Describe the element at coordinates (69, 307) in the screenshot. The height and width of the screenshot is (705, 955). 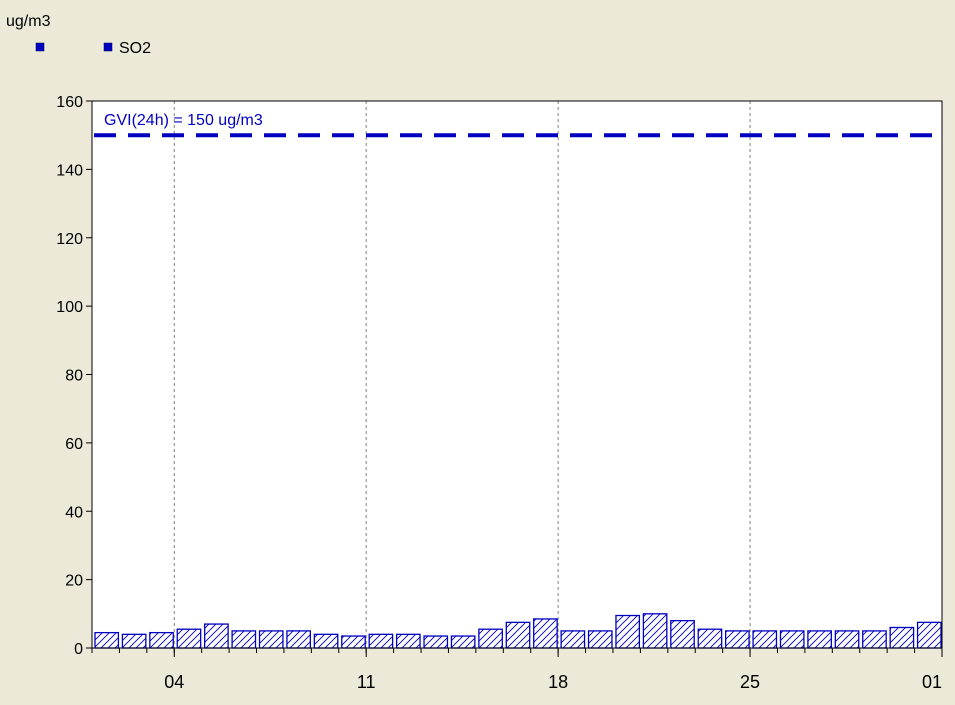
I see `y-tick-label-100: 100` at that location.